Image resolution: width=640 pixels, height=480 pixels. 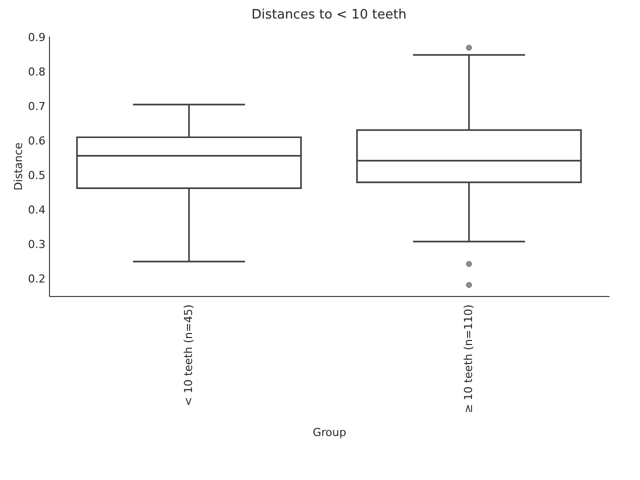 I want to click on x-tick-label: < 10 teeth (n=45), so click(x=188, y=355).